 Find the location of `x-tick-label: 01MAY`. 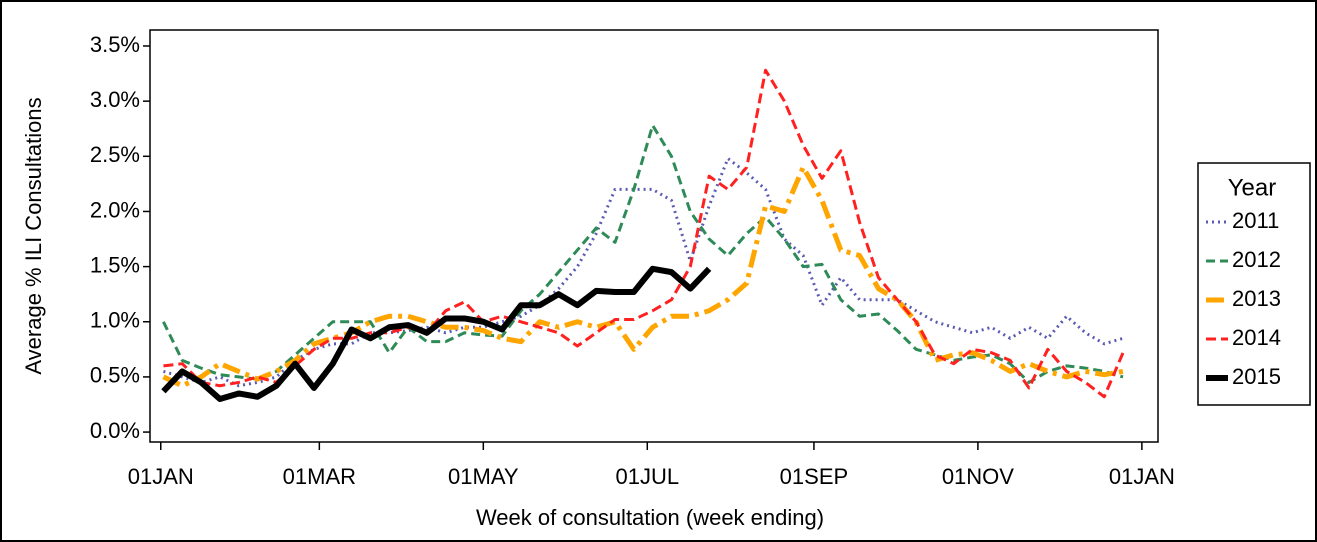

x-tick-label: 01MAY is located at coordinates (483, 476).